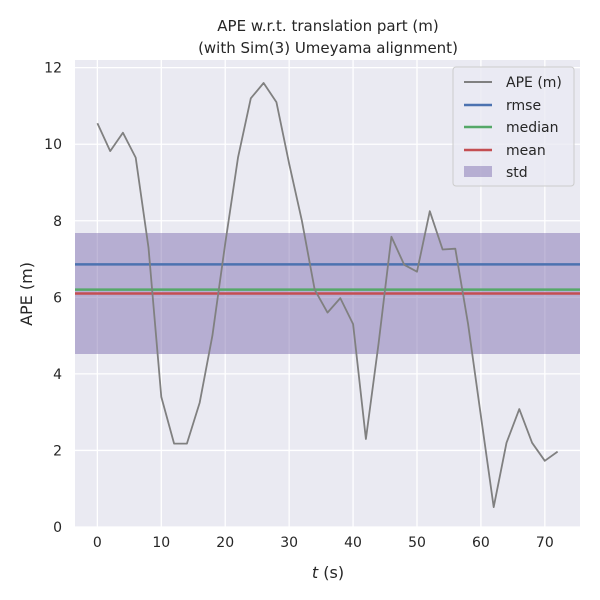 The height and width of the screenshot is (600, 600). I want to click on x-axis-label-symbol: t, so click(315, 572).